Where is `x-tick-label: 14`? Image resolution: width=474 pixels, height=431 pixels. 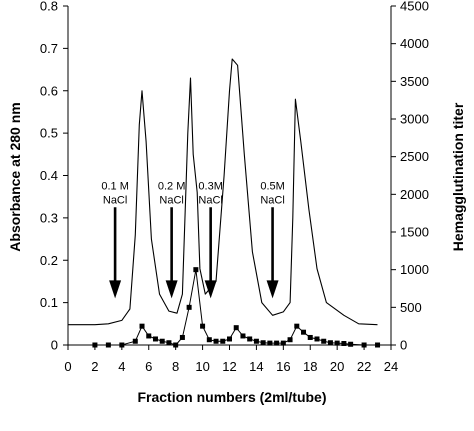
x-tick-label: 14 is located at coordinates (256, 366).